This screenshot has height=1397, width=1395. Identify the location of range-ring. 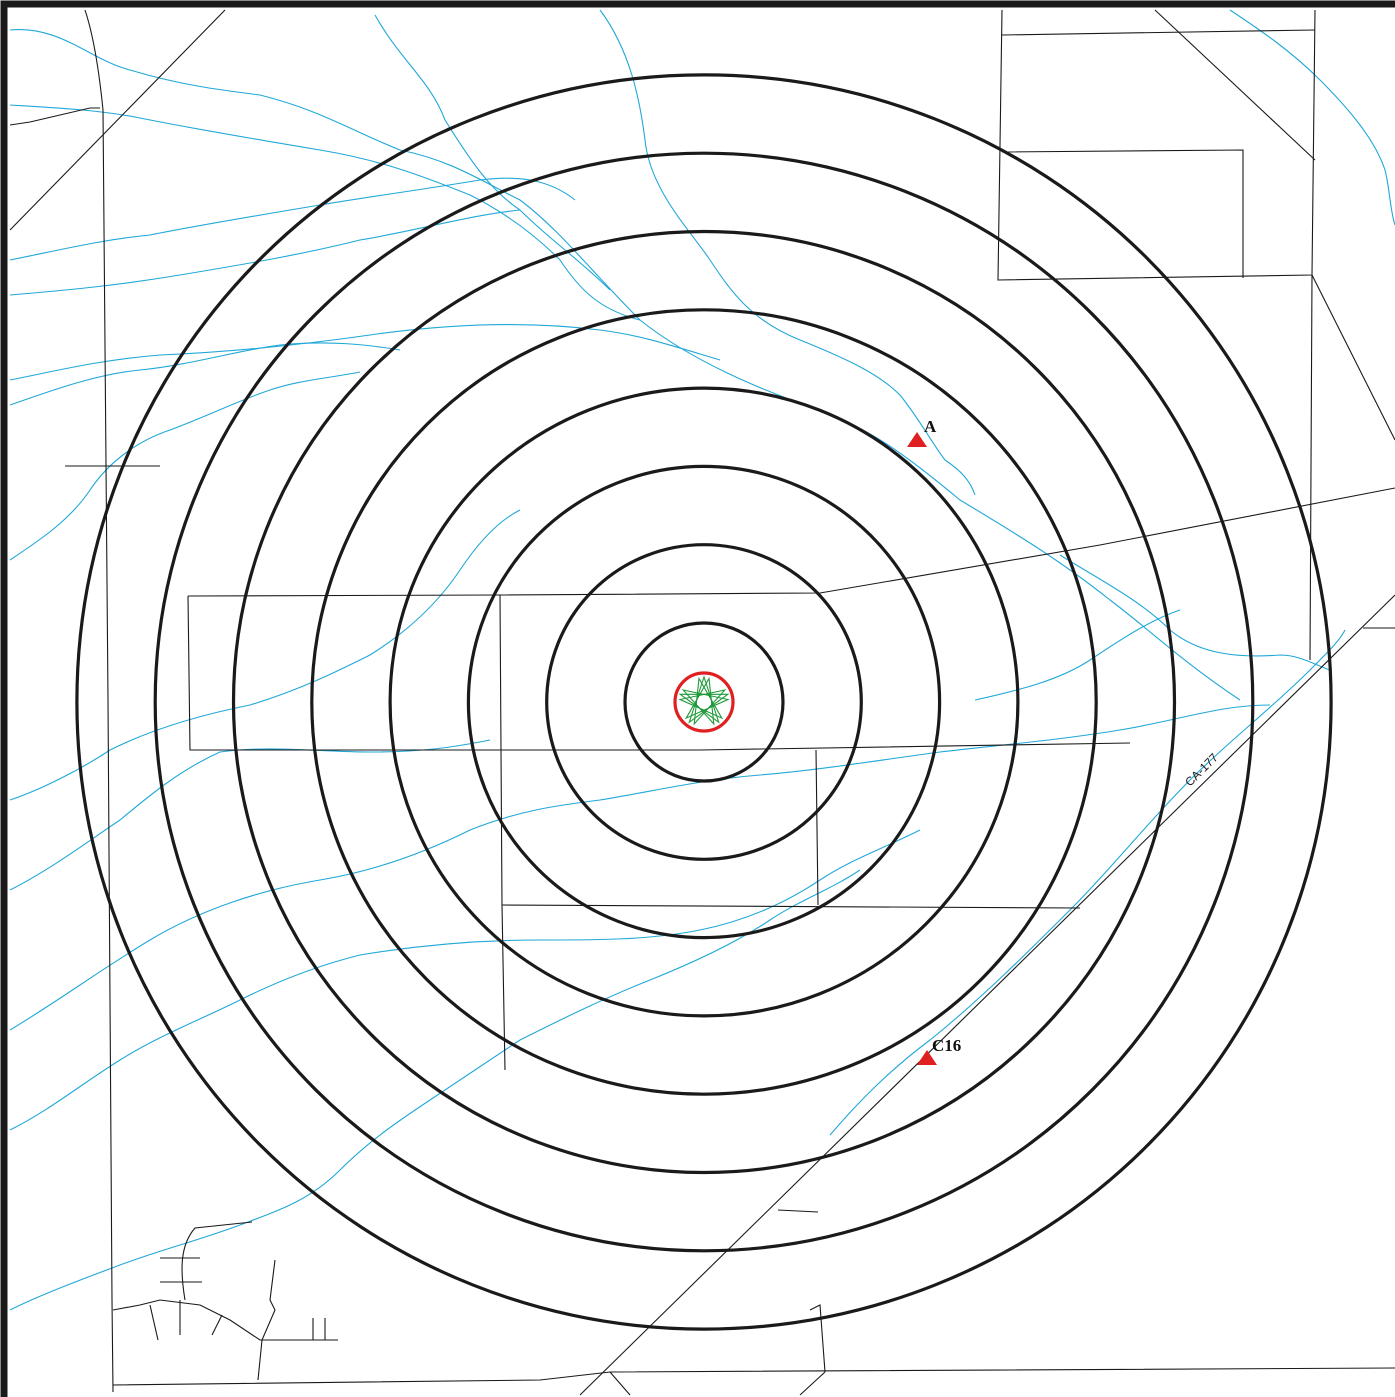
(704, 702).